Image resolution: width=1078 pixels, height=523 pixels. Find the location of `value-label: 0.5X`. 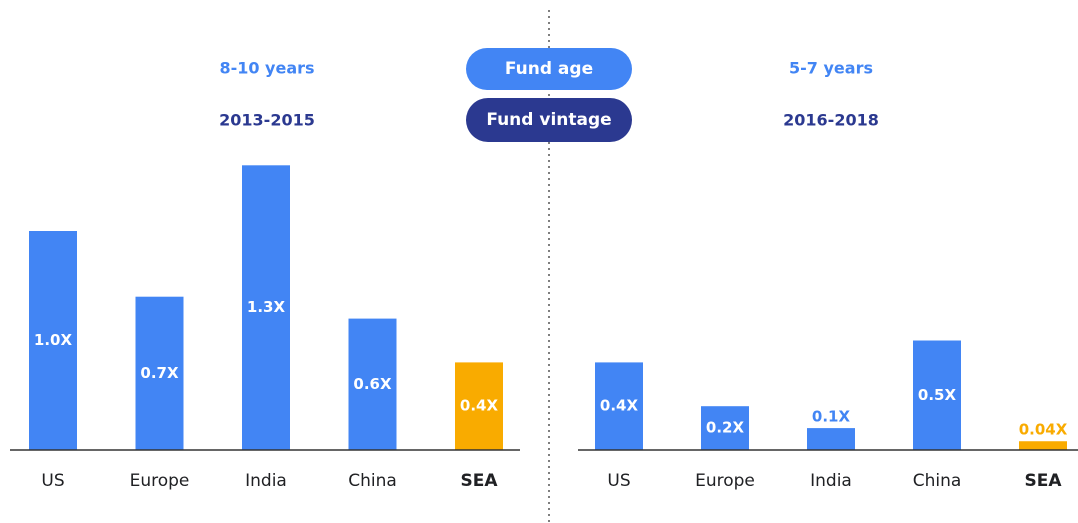

value-label: 0.5X is located at coordinates (937, 395).